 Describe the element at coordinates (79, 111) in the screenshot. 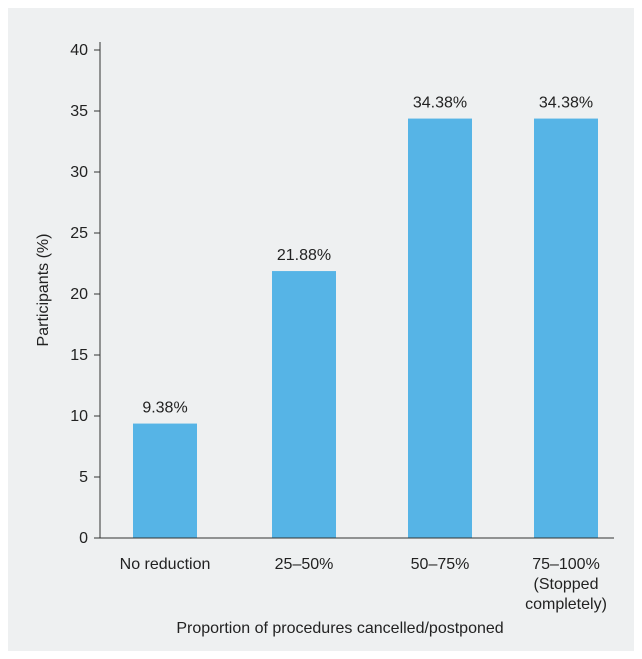

I see `y-tick-label: 35` at that location.